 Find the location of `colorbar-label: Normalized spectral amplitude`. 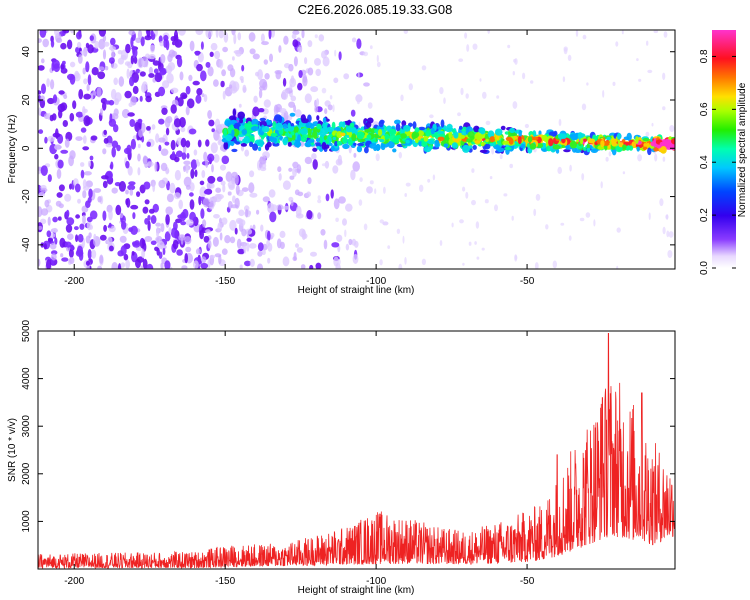

colorbar-label: Normalized spectral amplitude is located at coordinates (742, 149).